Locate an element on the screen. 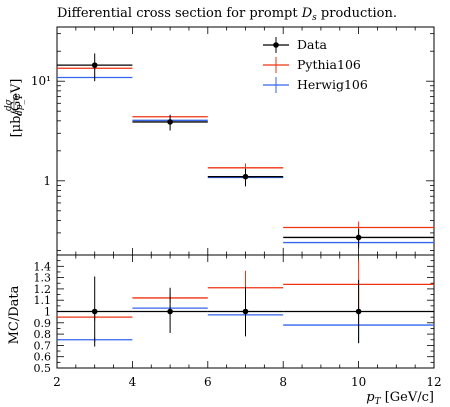 This screenshot has height=407, width=450. legend-label-herwig106: Herwig106 is located at coordinates (332, 84).